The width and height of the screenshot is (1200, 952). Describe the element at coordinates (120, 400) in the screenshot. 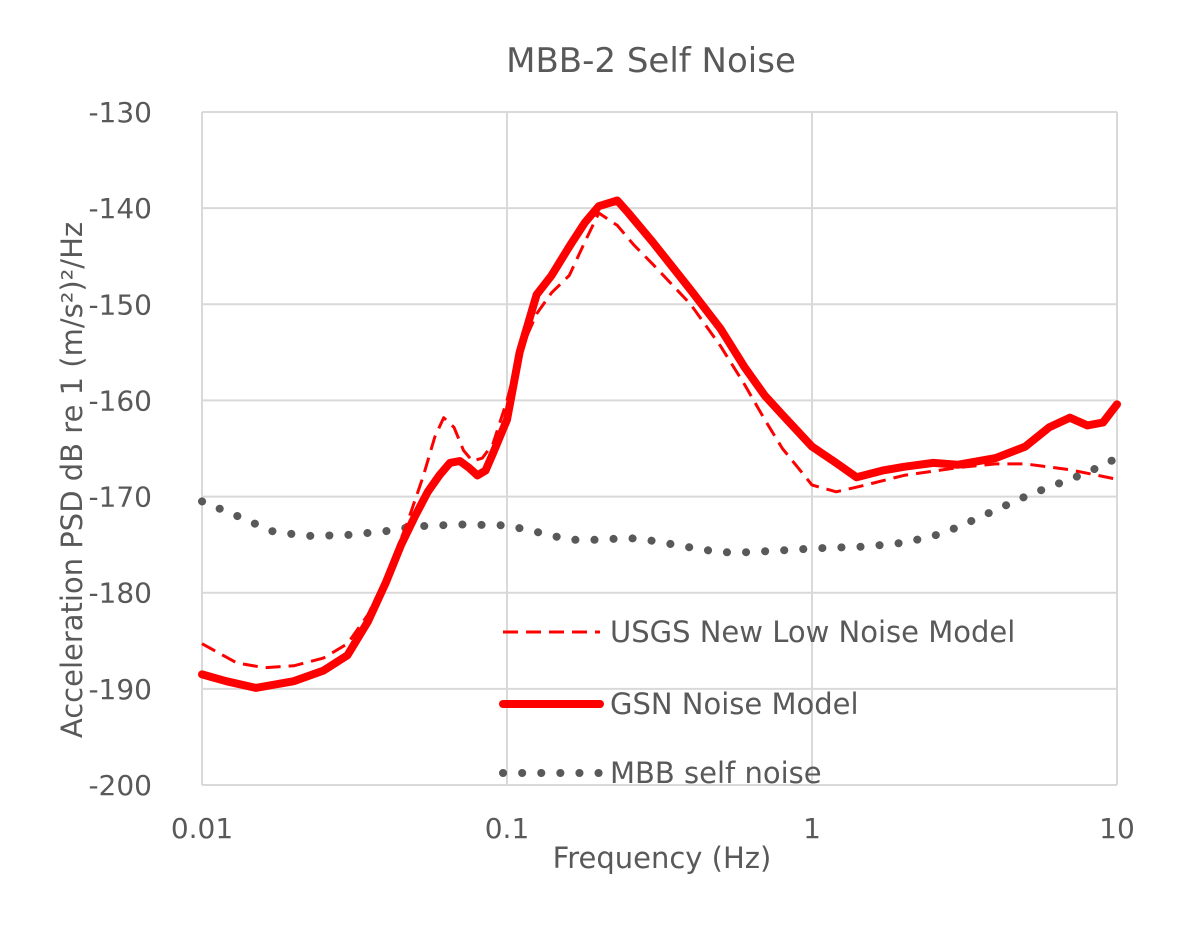

I see `y-tick-label: -160` at that location.